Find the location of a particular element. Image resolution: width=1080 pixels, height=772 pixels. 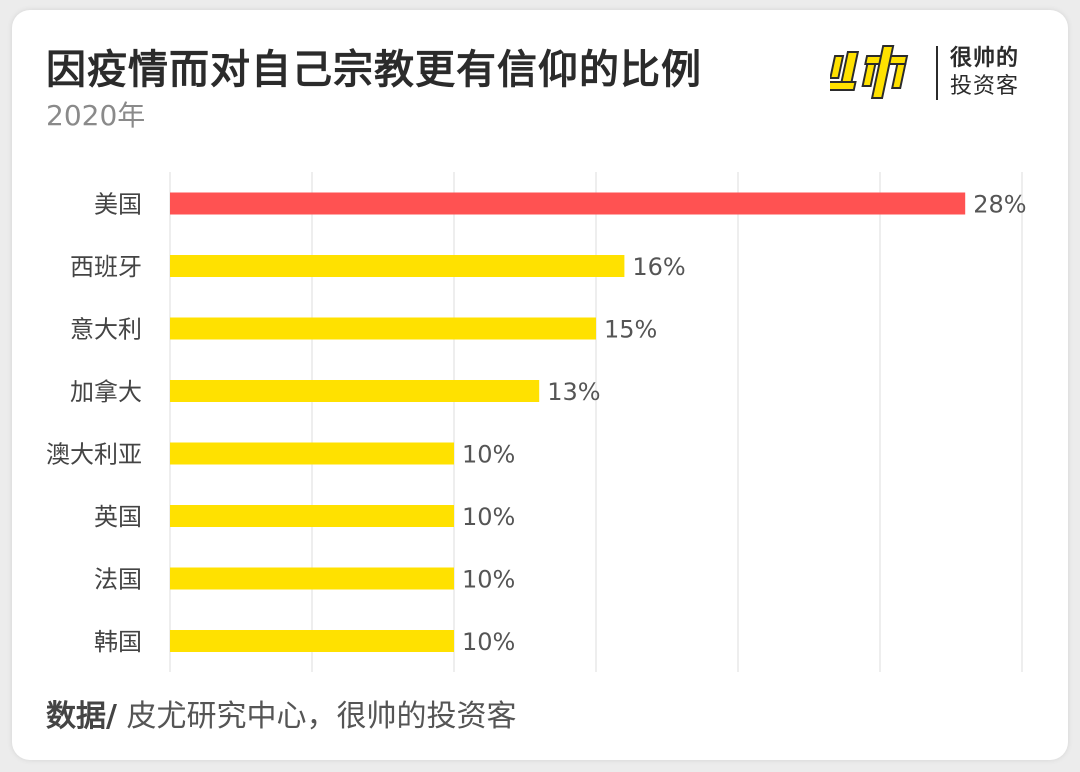

brand-block: 很帅的 投资客 is located at coordinates (935, 73).